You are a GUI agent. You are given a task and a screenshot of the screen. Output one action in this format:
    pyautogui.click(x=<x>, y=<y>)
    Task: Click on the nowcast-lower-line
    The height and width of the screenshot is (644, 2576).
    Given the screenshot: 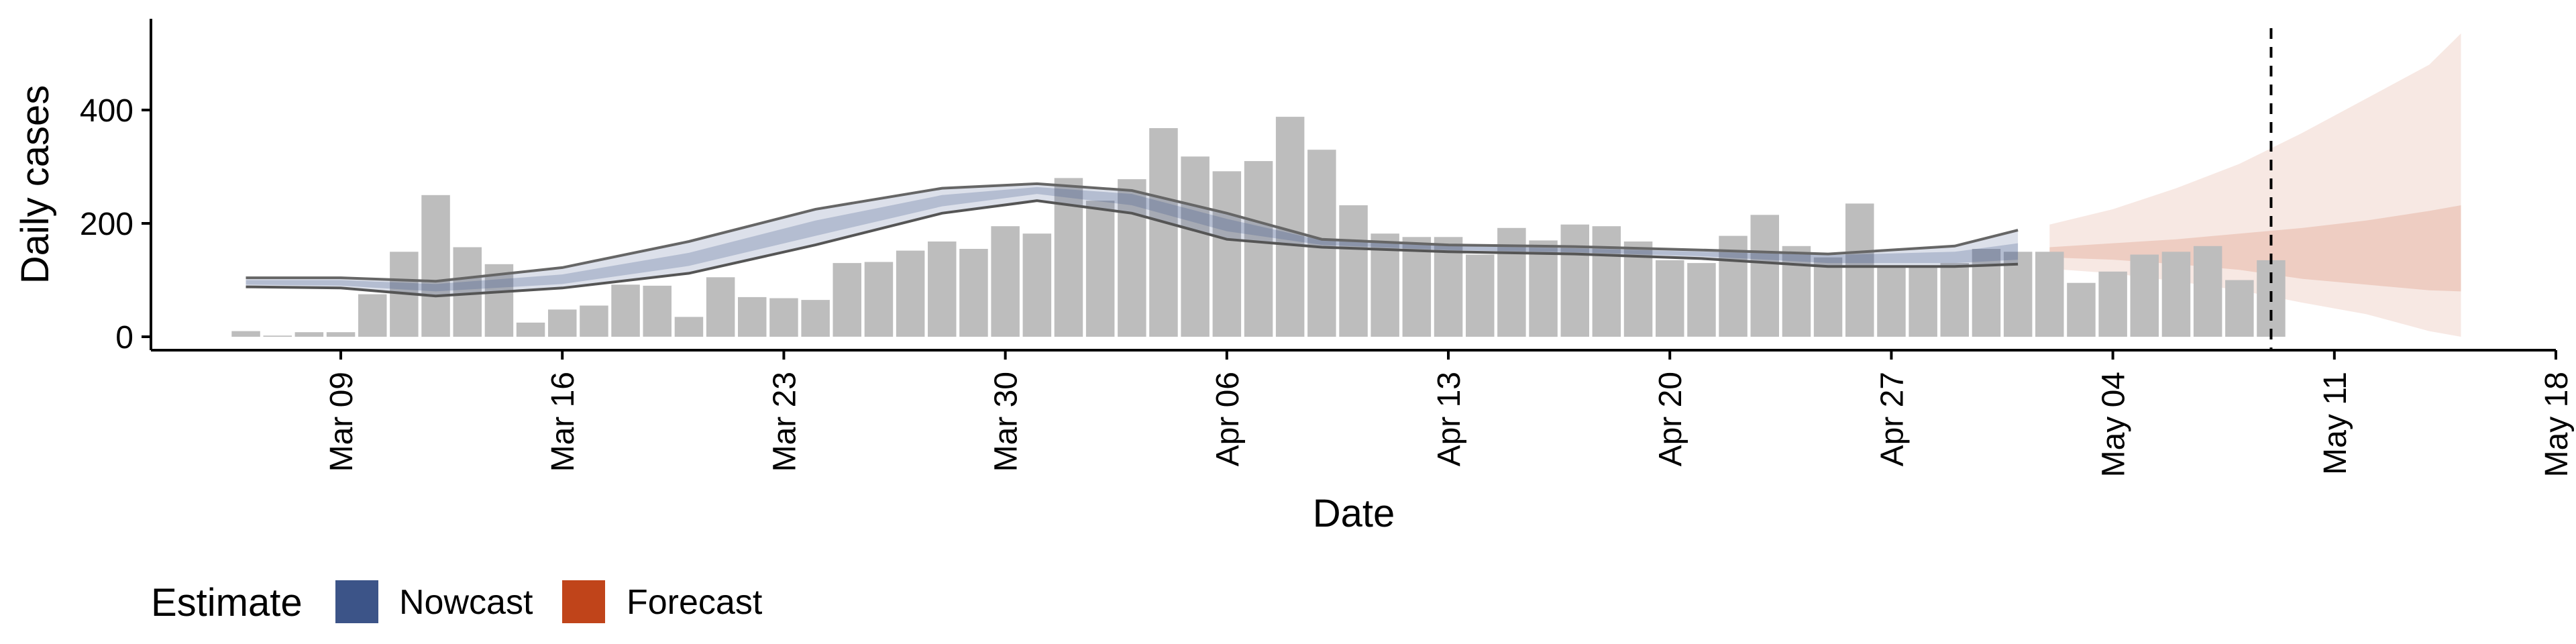 What is the action you would take?
    pyautogui.click(x=1132, y=248)
    